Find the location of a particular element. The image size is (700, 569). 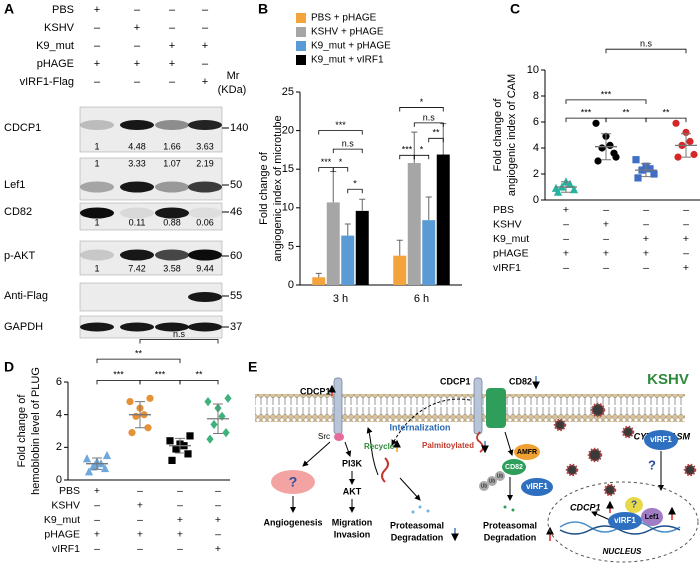

blot-label: GAPDH is located at coordinates (23, 327).